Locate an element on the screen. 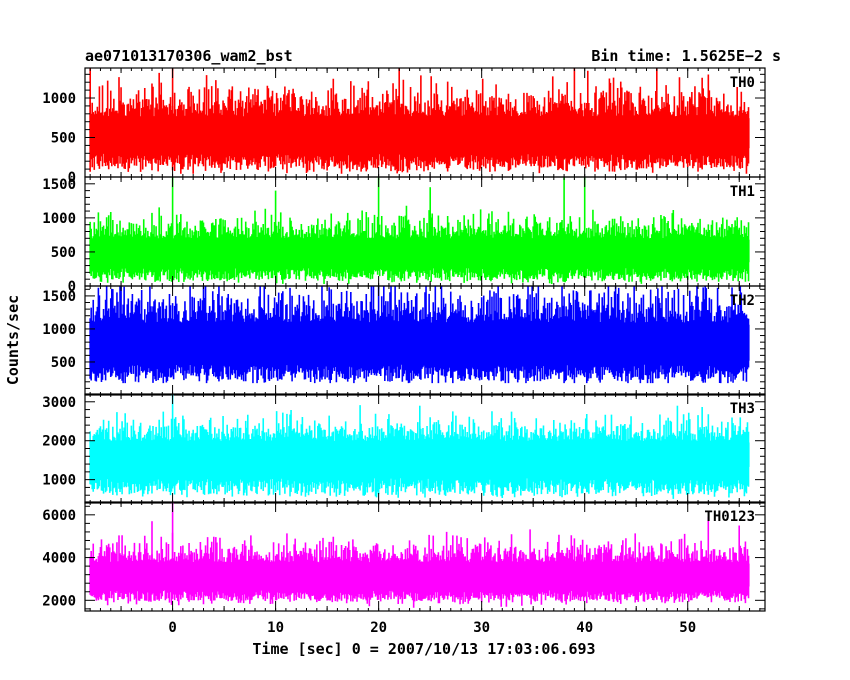  xtick-label-5: 50 is located at coordinates (687, 628).